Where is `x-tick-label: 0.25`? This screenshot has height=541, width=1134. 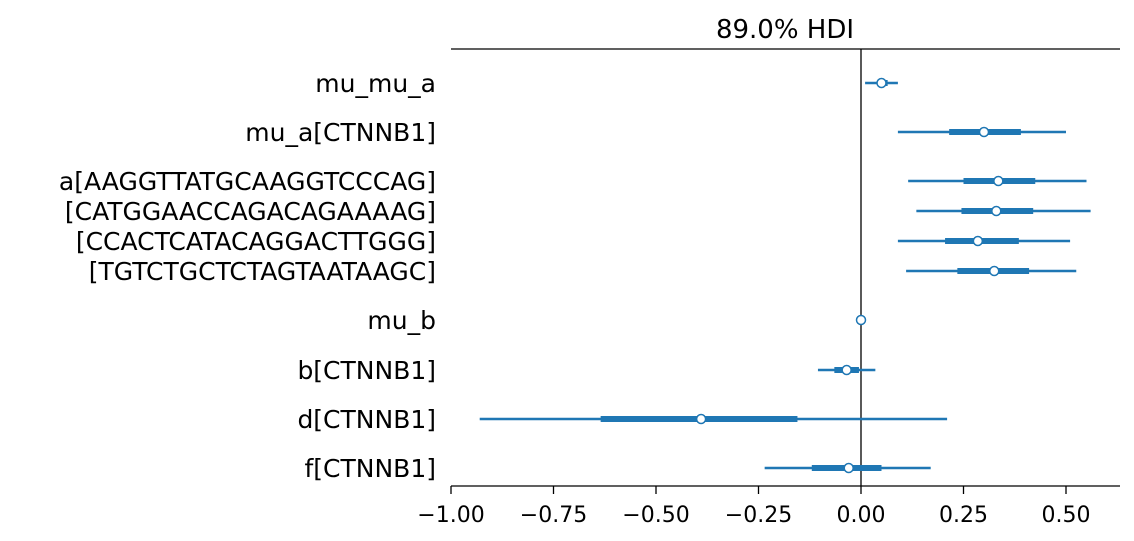
x-tick-label: 0.25 is located at coordinates (963, 515).